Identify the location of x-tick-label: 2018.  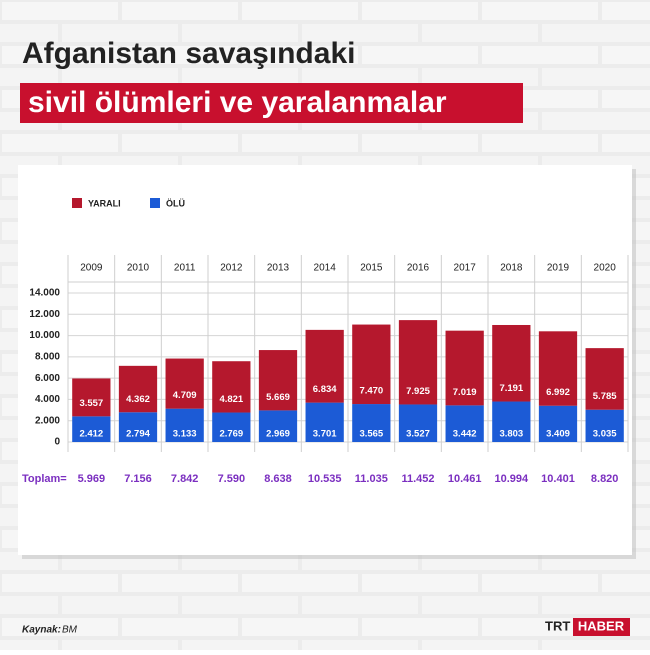
(511, 268).